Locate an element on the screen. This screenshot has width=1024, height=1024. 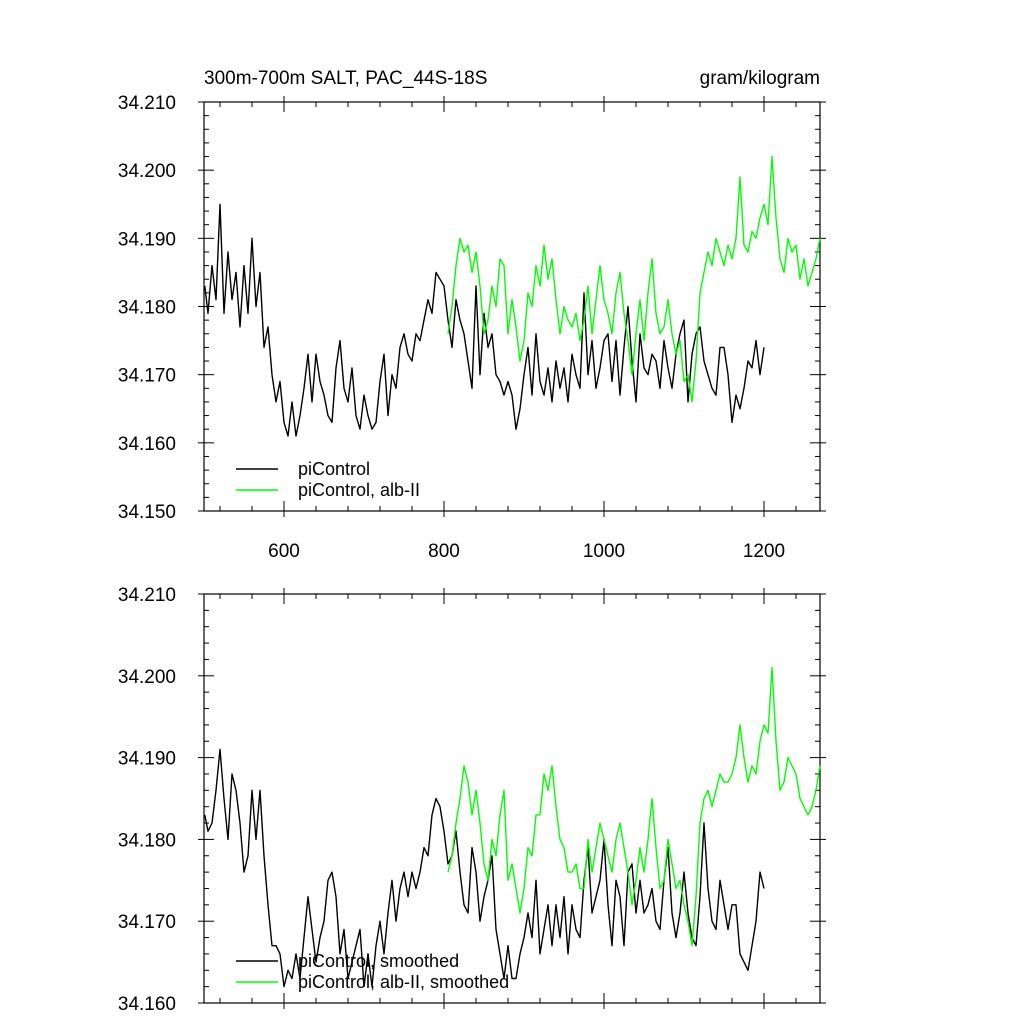
x-tick-label: 800 is located at coordinates (444, 551).